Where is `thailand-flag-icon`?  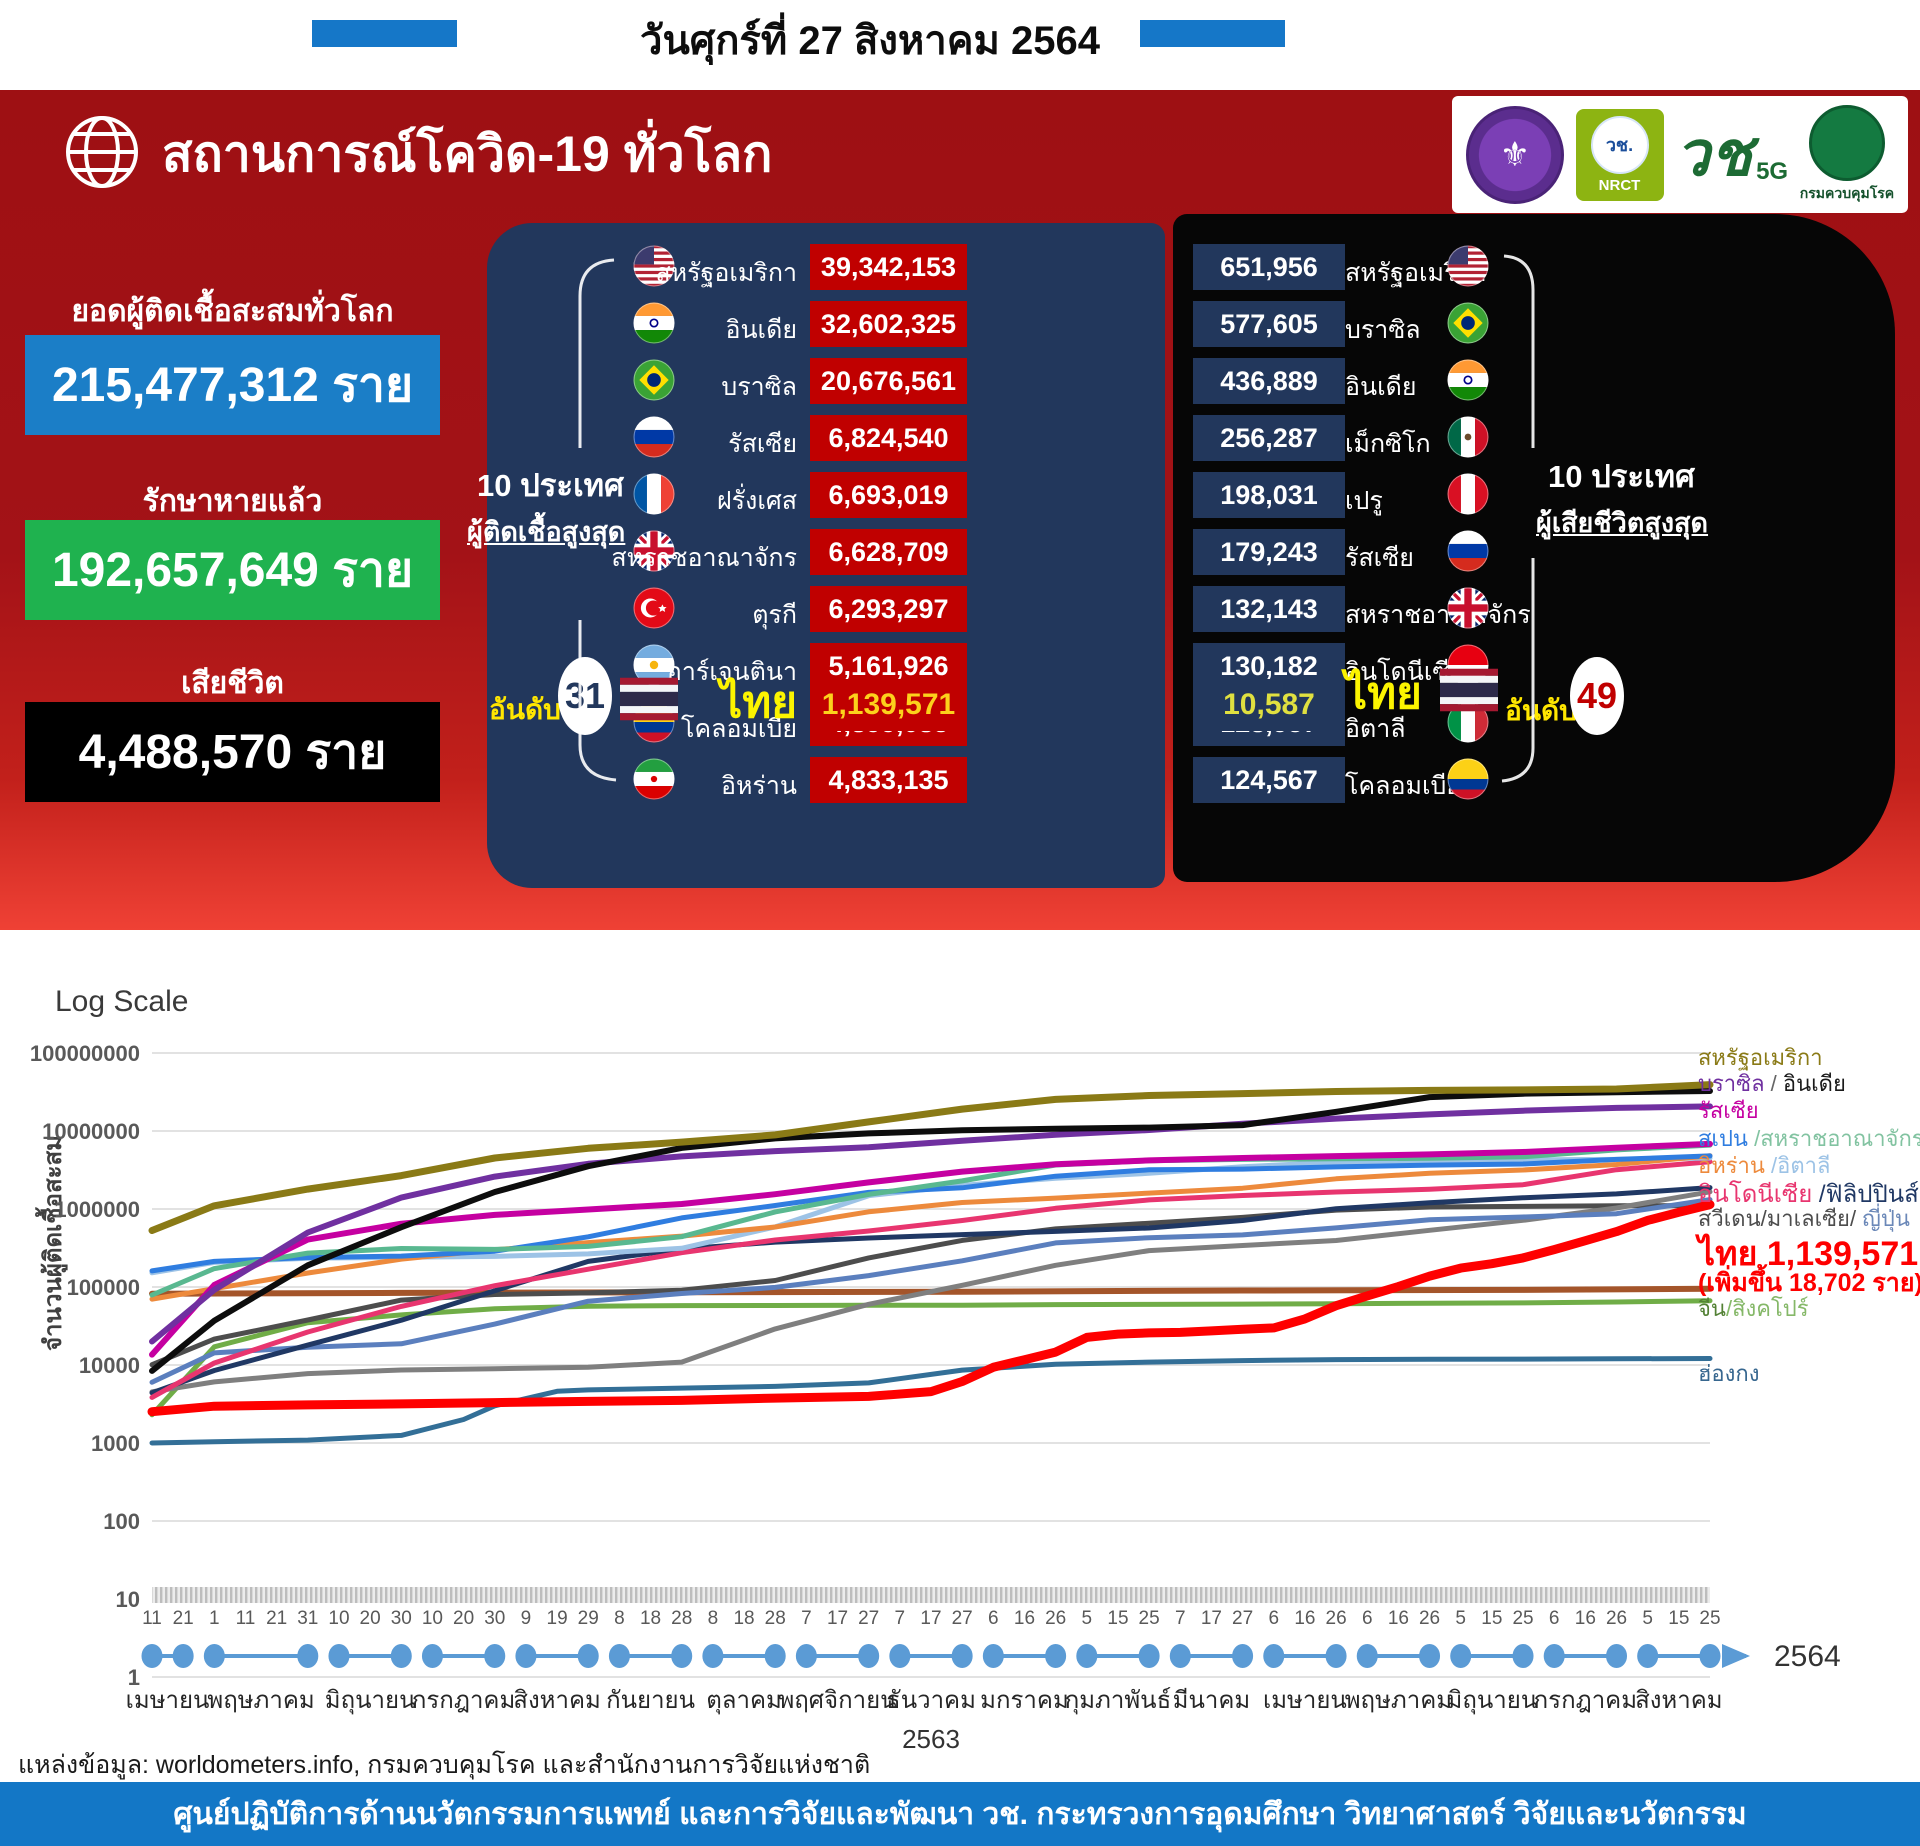 thailand-flag-icon is located at coordinates (1469, 692).